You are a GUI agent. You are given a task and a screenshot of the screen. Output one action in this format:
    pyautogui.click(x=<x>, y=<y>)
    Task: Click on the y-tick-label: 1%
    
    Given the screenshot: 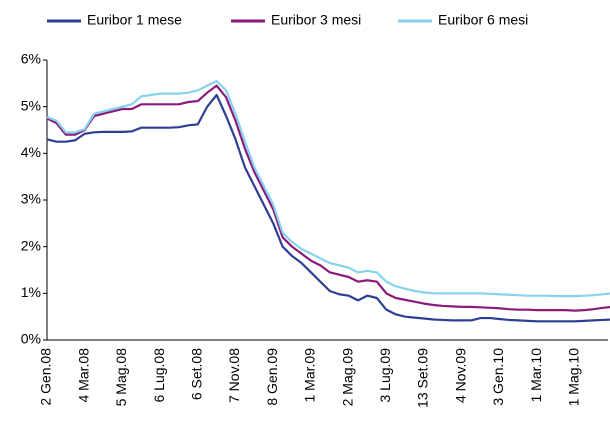 What is the action you would take?
    pyautogui.click(x=31, y=292)
    